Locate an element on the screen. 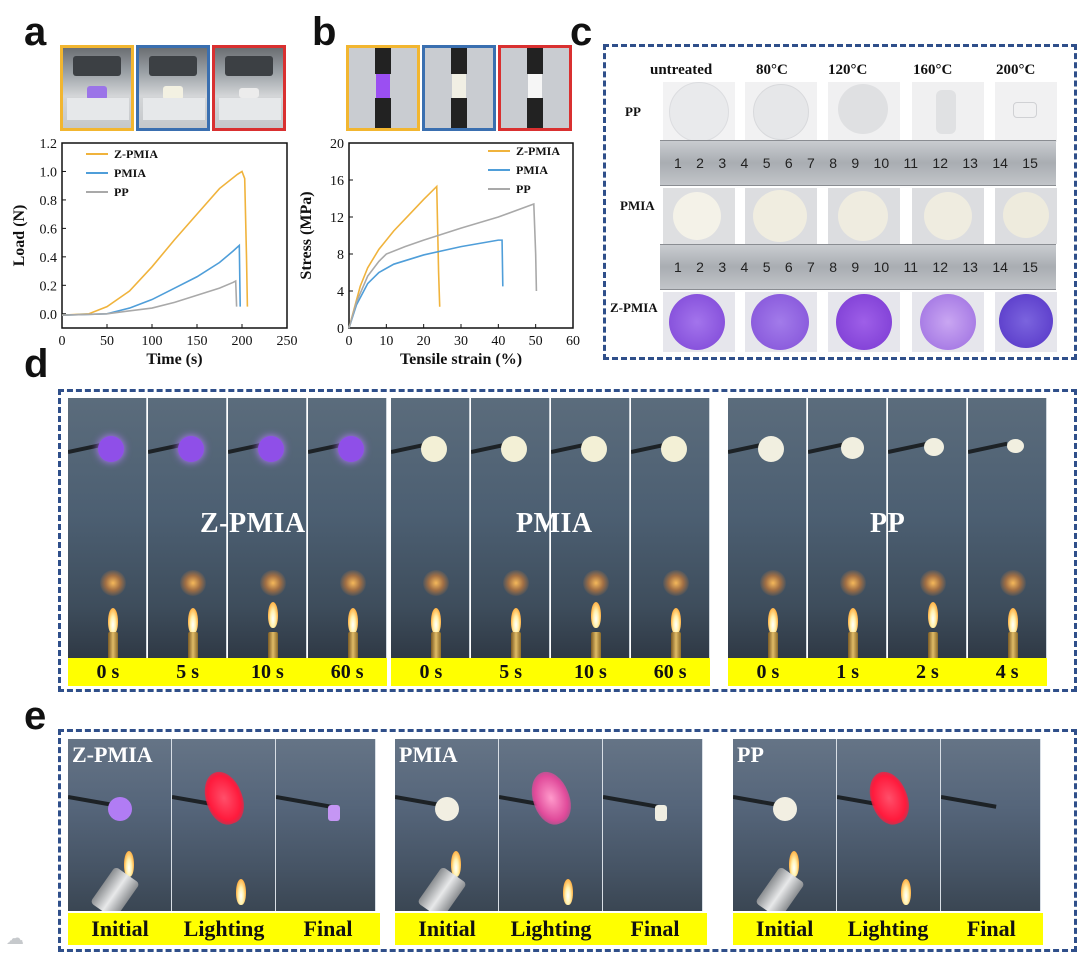 This screenshot has height=963, width=1080. ruler-number: 1 is located at coordinates (678, 163).